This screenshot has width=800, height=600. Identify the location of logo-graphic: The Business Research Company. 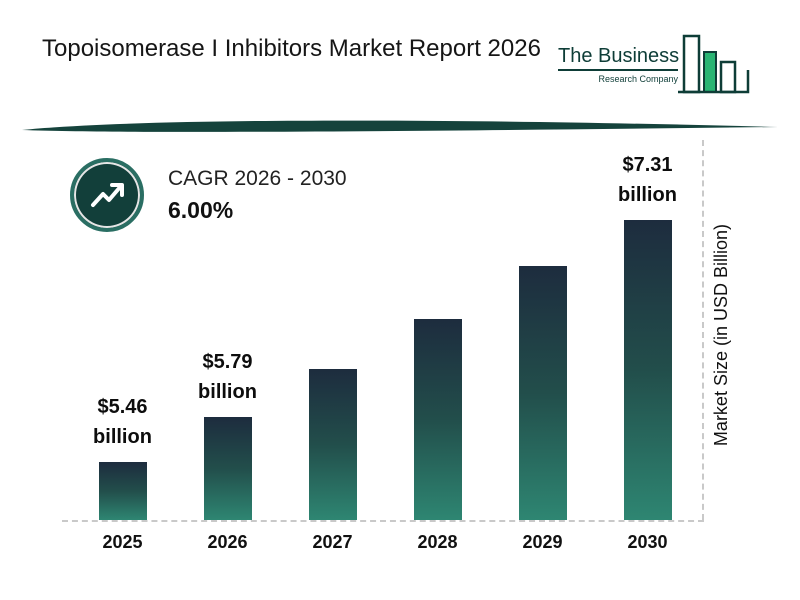
(654, 64).